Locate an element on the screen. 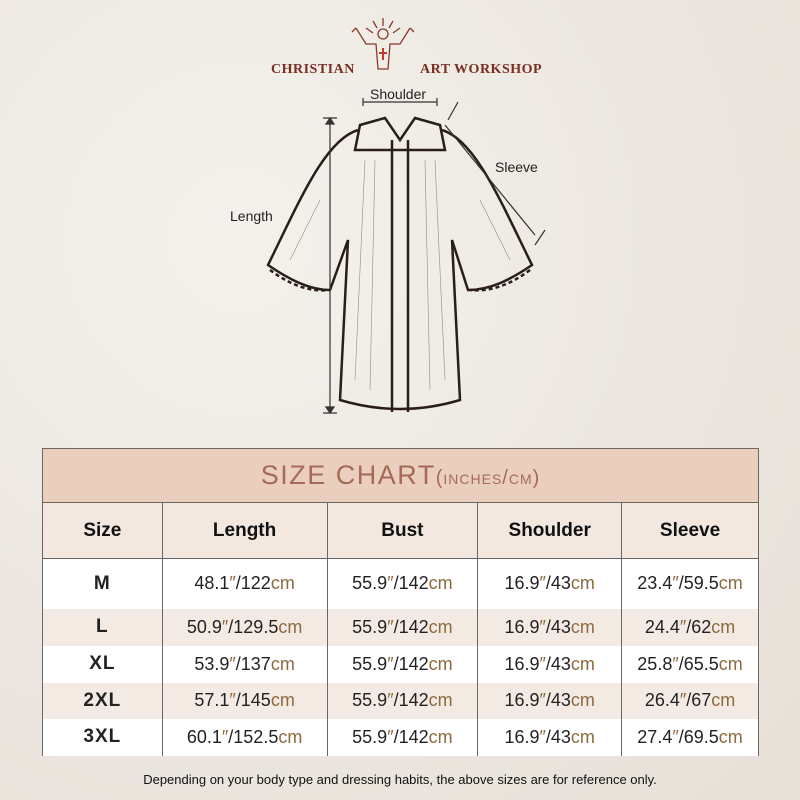 This screenshot has width=800, height=800. cm-value: 129.5 is located at coordinates (256, 626).